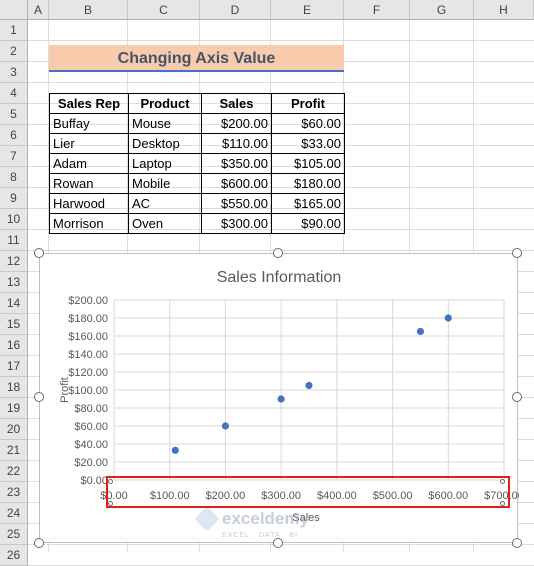  I want to click on column-header-d: D, so click(235, 10).